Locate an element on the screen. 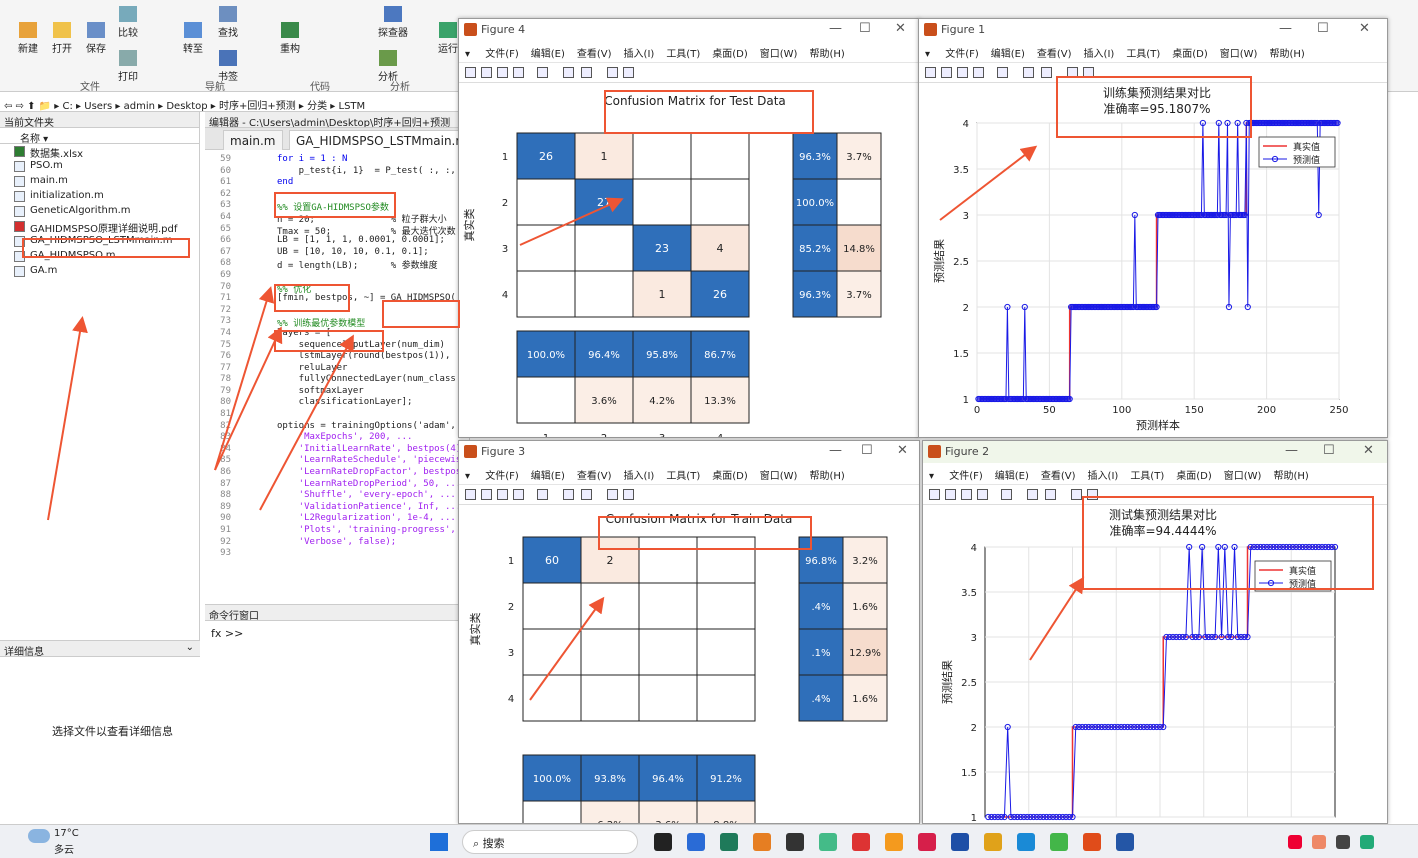 The width and height of the screenshot is (1418, 858). path-segment: C: ▸ is located at coordinates (73, 106).